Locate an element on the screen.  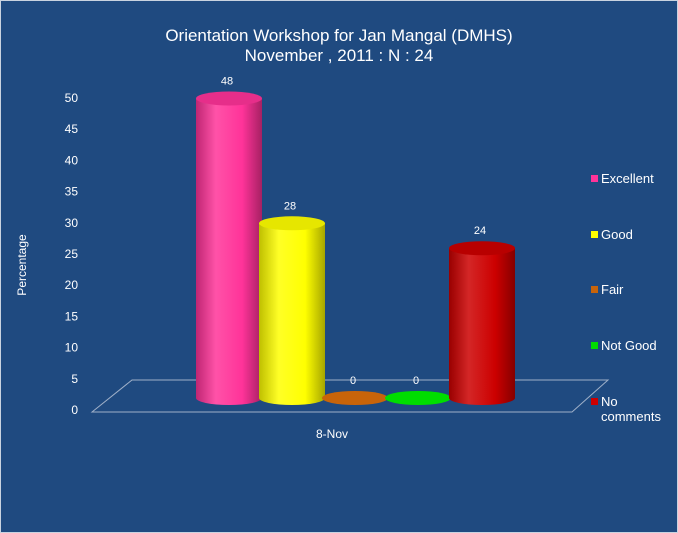
x-axis: 8-Nov is located at coordinates (332, 434).